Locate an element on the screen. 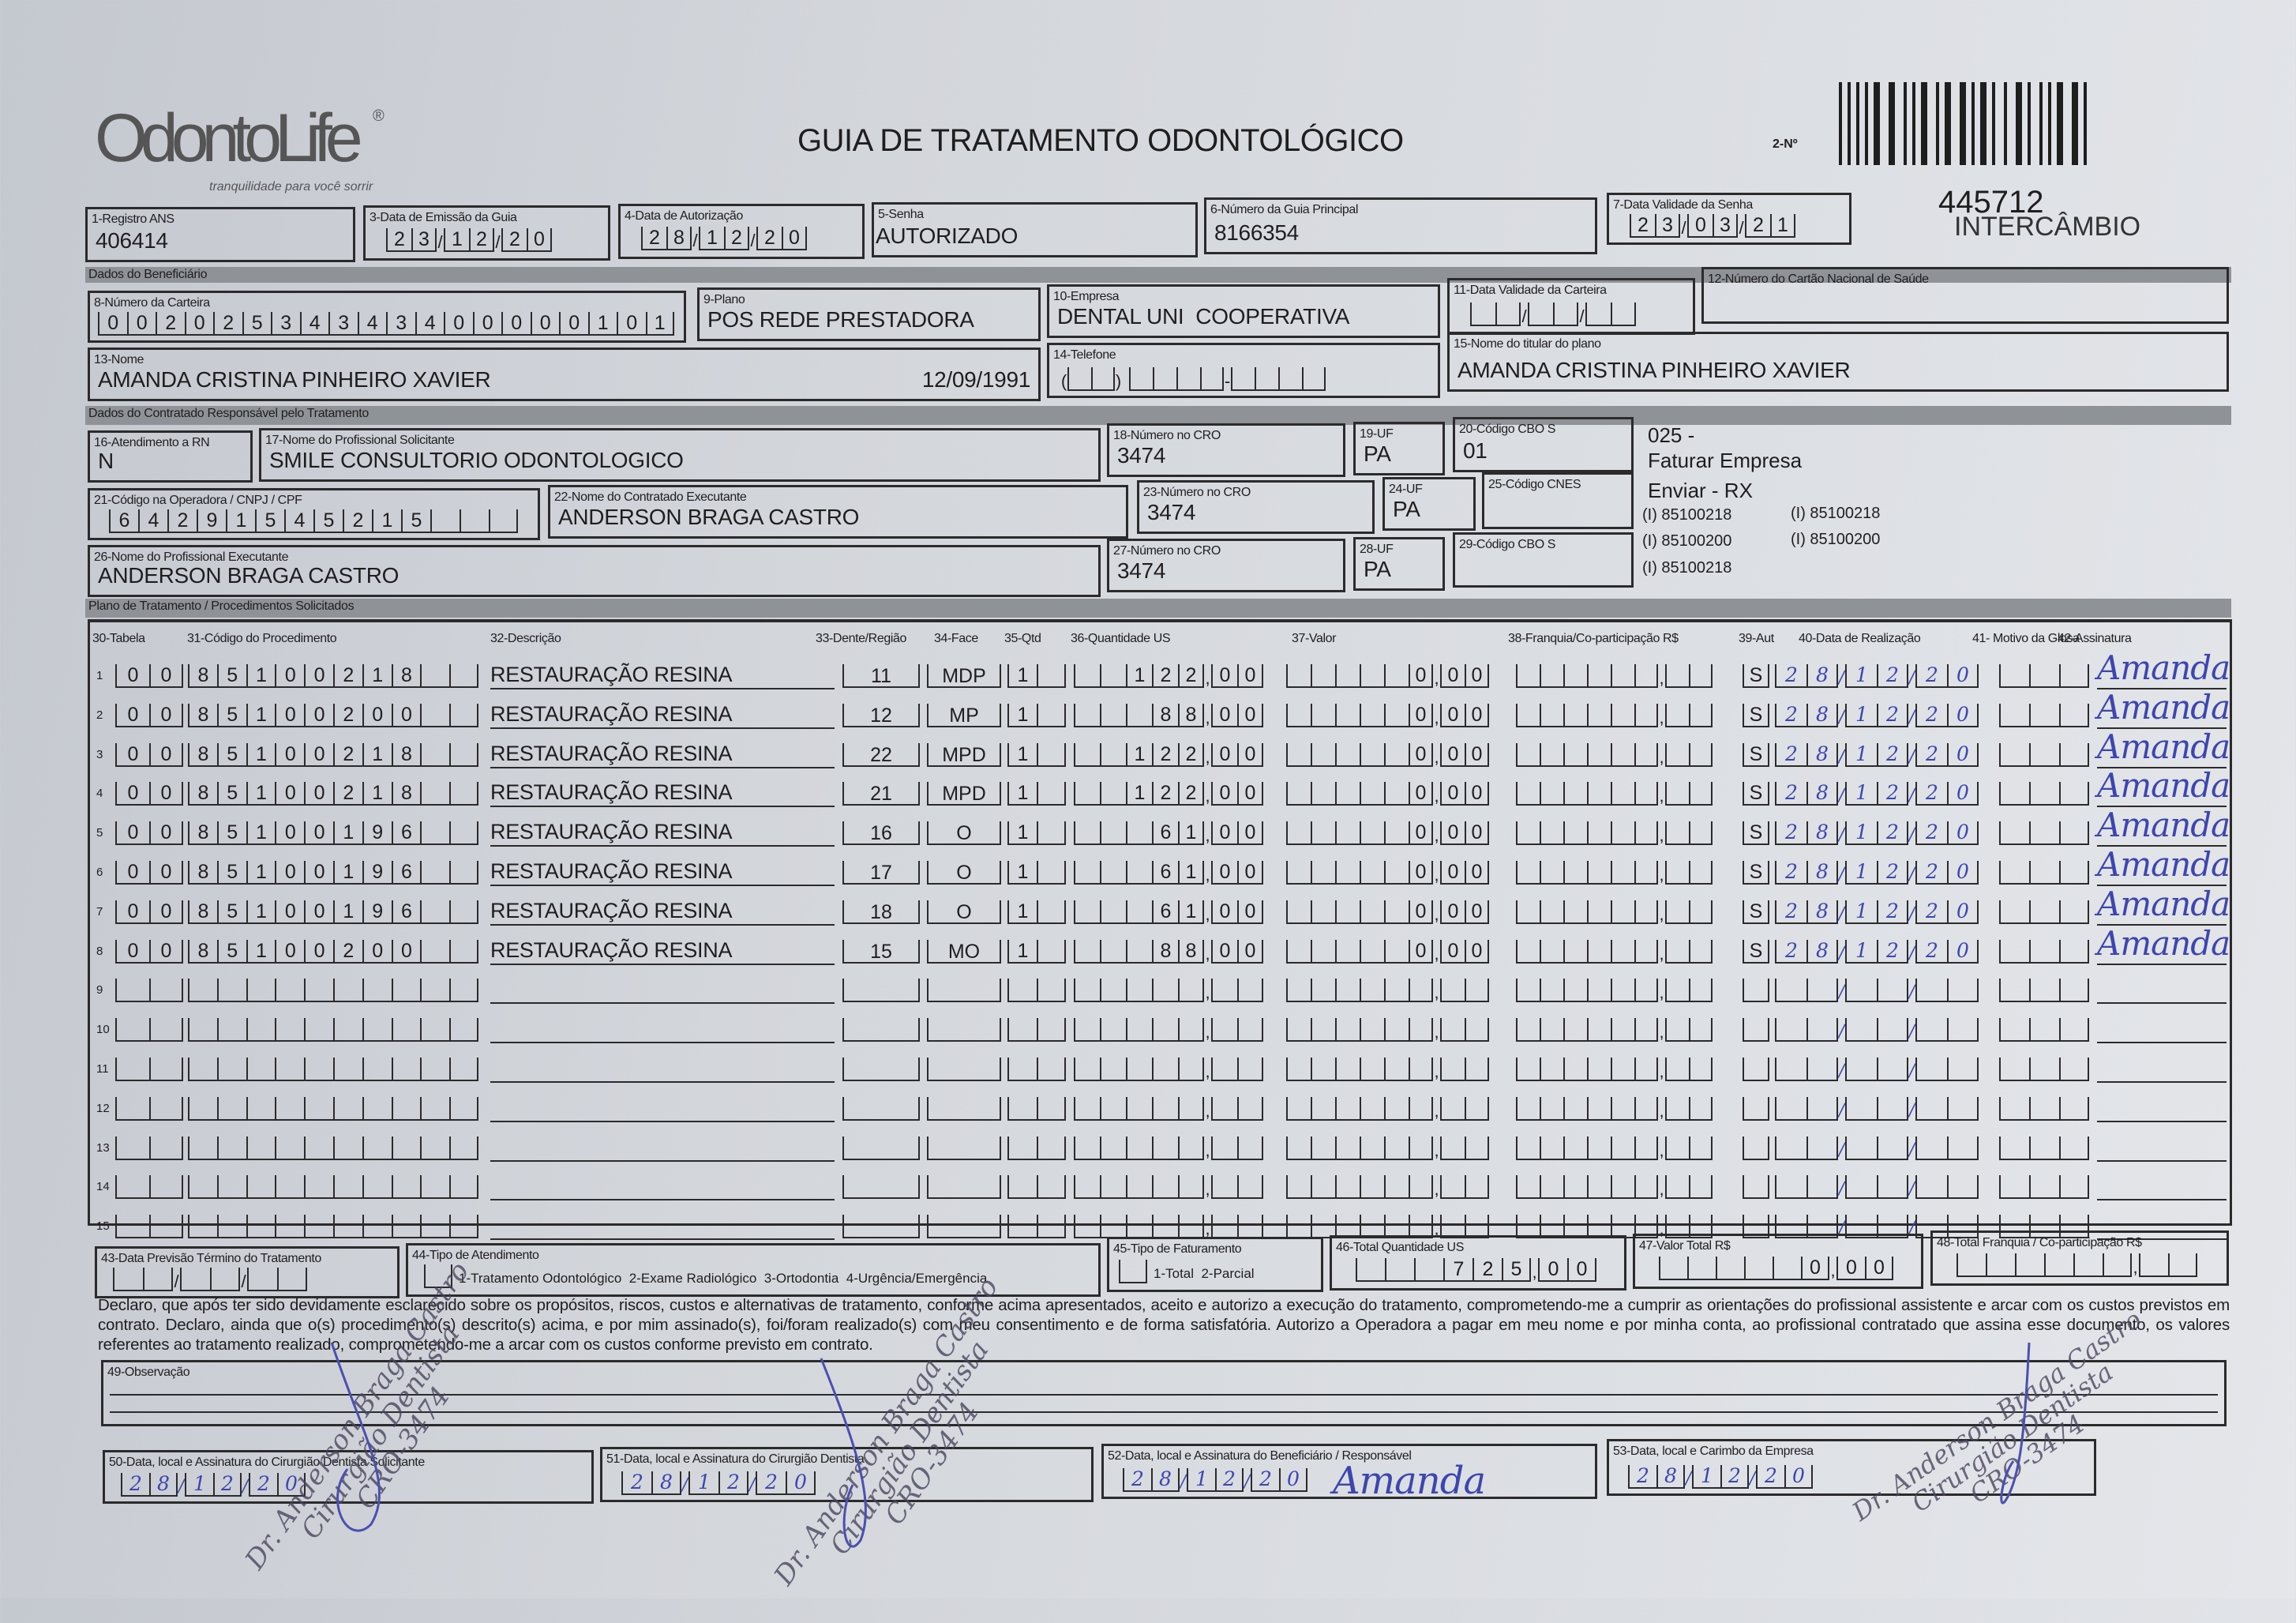 This screenshot has height=1623, width=2296. face-cell: MPD is located at coordinates (964, 754).